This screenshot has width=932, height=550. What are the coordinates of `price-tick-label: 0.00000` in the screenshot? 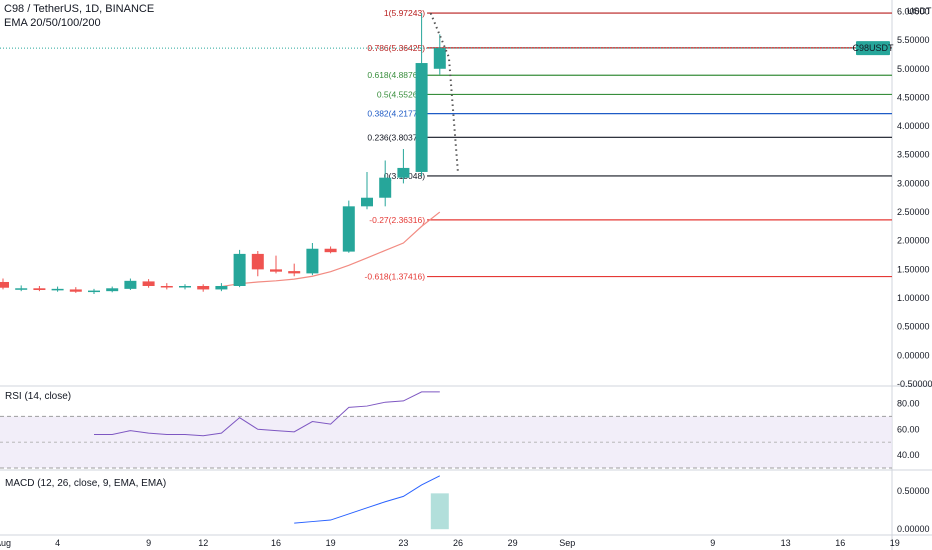 It's located at (913, 355).